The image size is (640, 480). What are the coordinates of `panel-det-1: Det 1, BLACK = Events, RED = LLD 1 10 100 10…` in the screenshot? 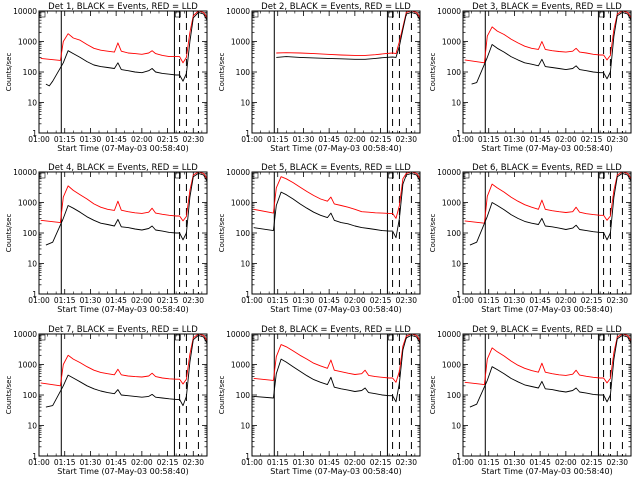 It's located at (106, 77).